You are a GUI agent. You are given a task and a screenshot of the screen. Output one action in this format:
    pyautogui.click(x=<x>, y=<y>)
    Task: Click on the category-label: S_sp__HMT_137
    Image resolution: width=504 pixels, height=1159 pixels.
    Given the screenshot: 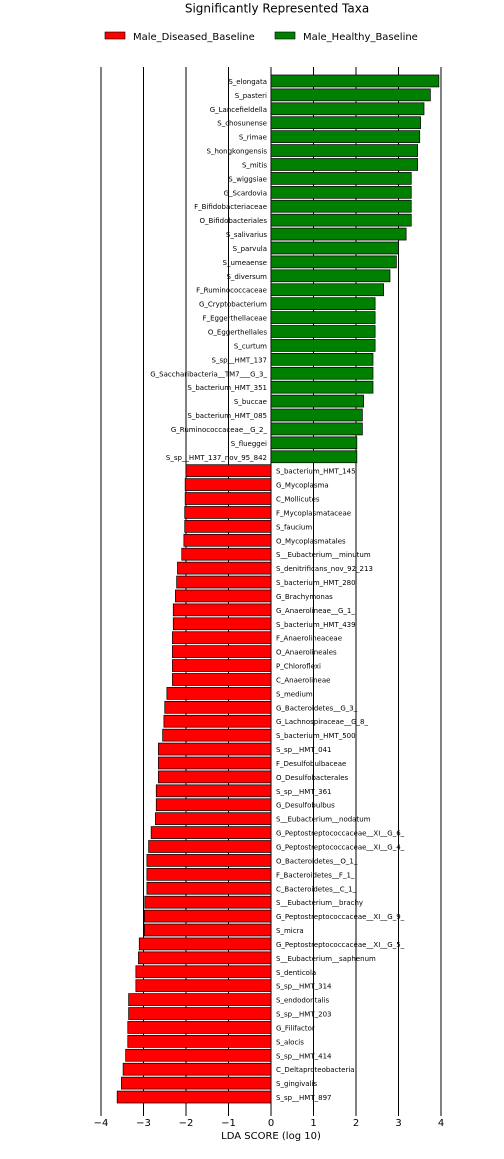 What is the action you would take?
    pyautogui.click(x=239, y=360)
    